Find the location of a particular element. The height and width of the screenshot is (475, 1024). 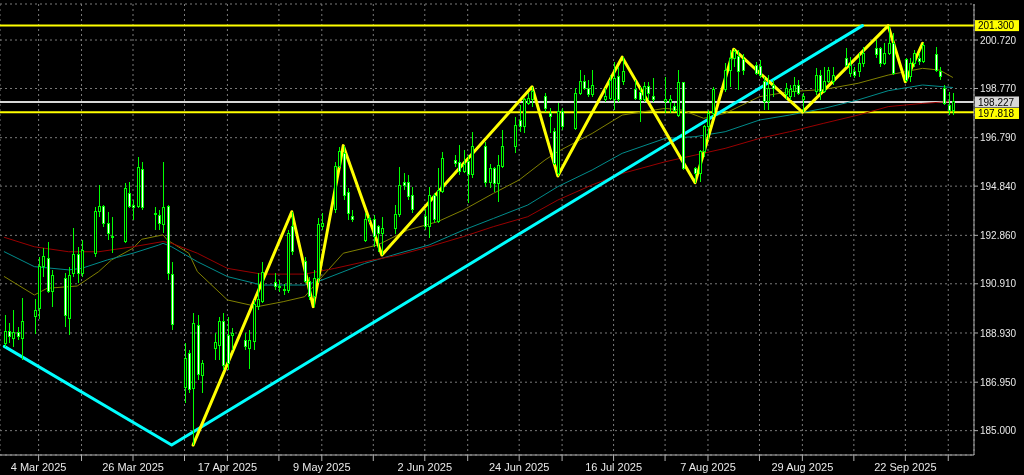

y-tick-label: 188.930 is located at coordinates (998, 333).